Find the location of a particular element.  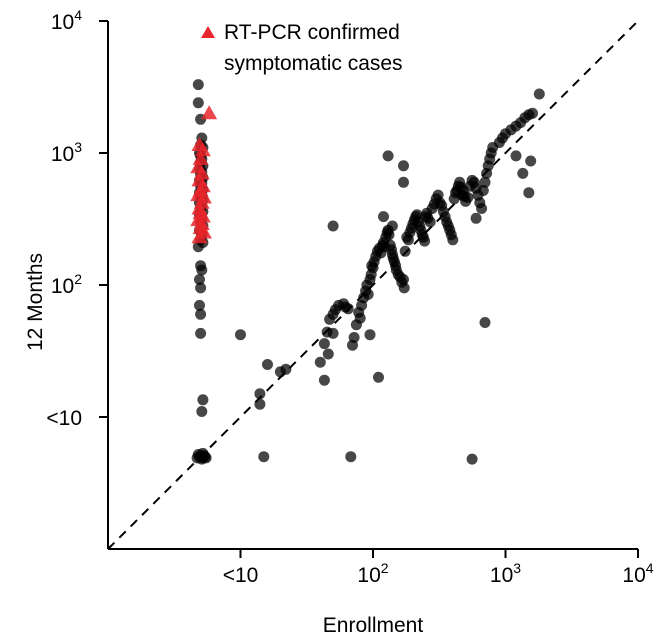

y-axis-title: 12 Months is located at coordinates (35, 302).